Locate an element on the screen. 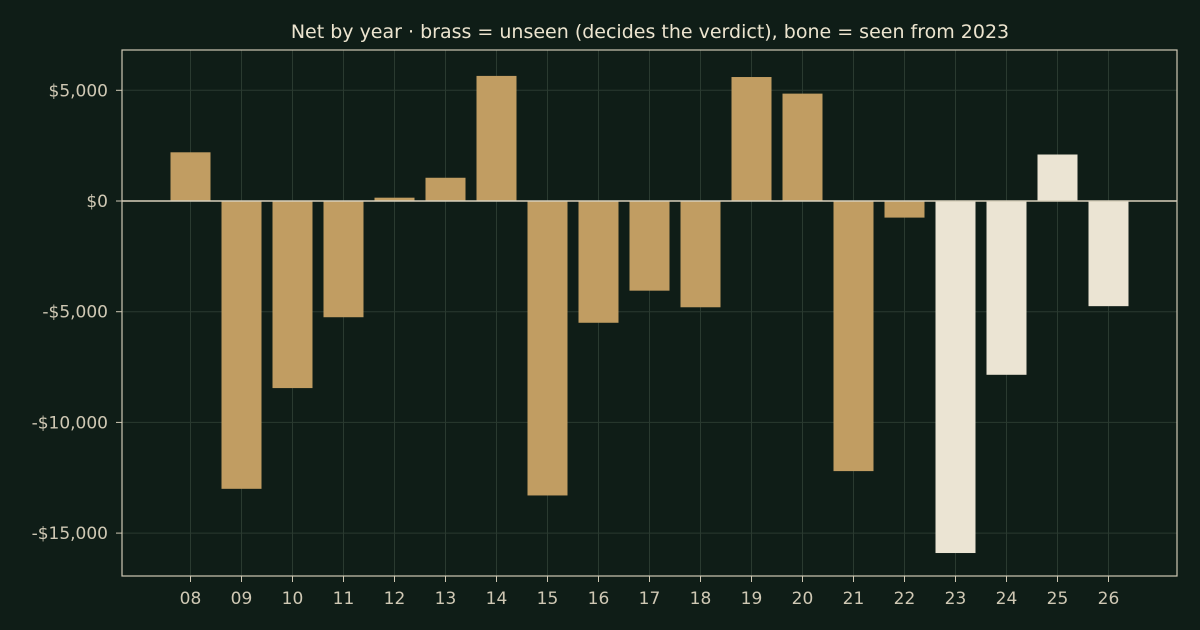 The height and width of the screenshot is (630, 1200). x-tick-label: 19 is located at coordinates (752, 599).